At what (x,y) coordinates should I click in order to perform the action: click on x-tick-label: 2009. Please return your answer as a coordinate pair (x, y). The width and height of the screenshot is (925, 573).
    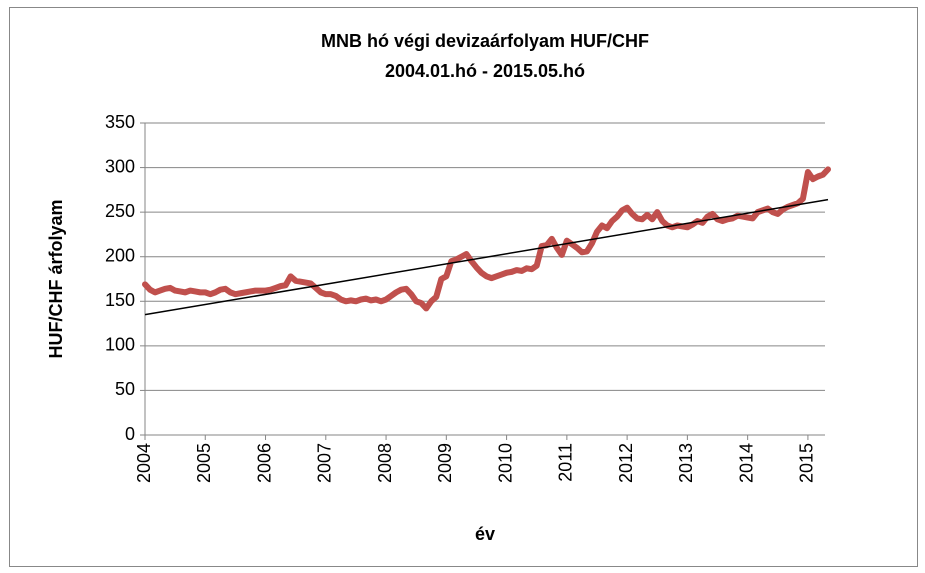
    Looking at the image, I should click on (445, 463).